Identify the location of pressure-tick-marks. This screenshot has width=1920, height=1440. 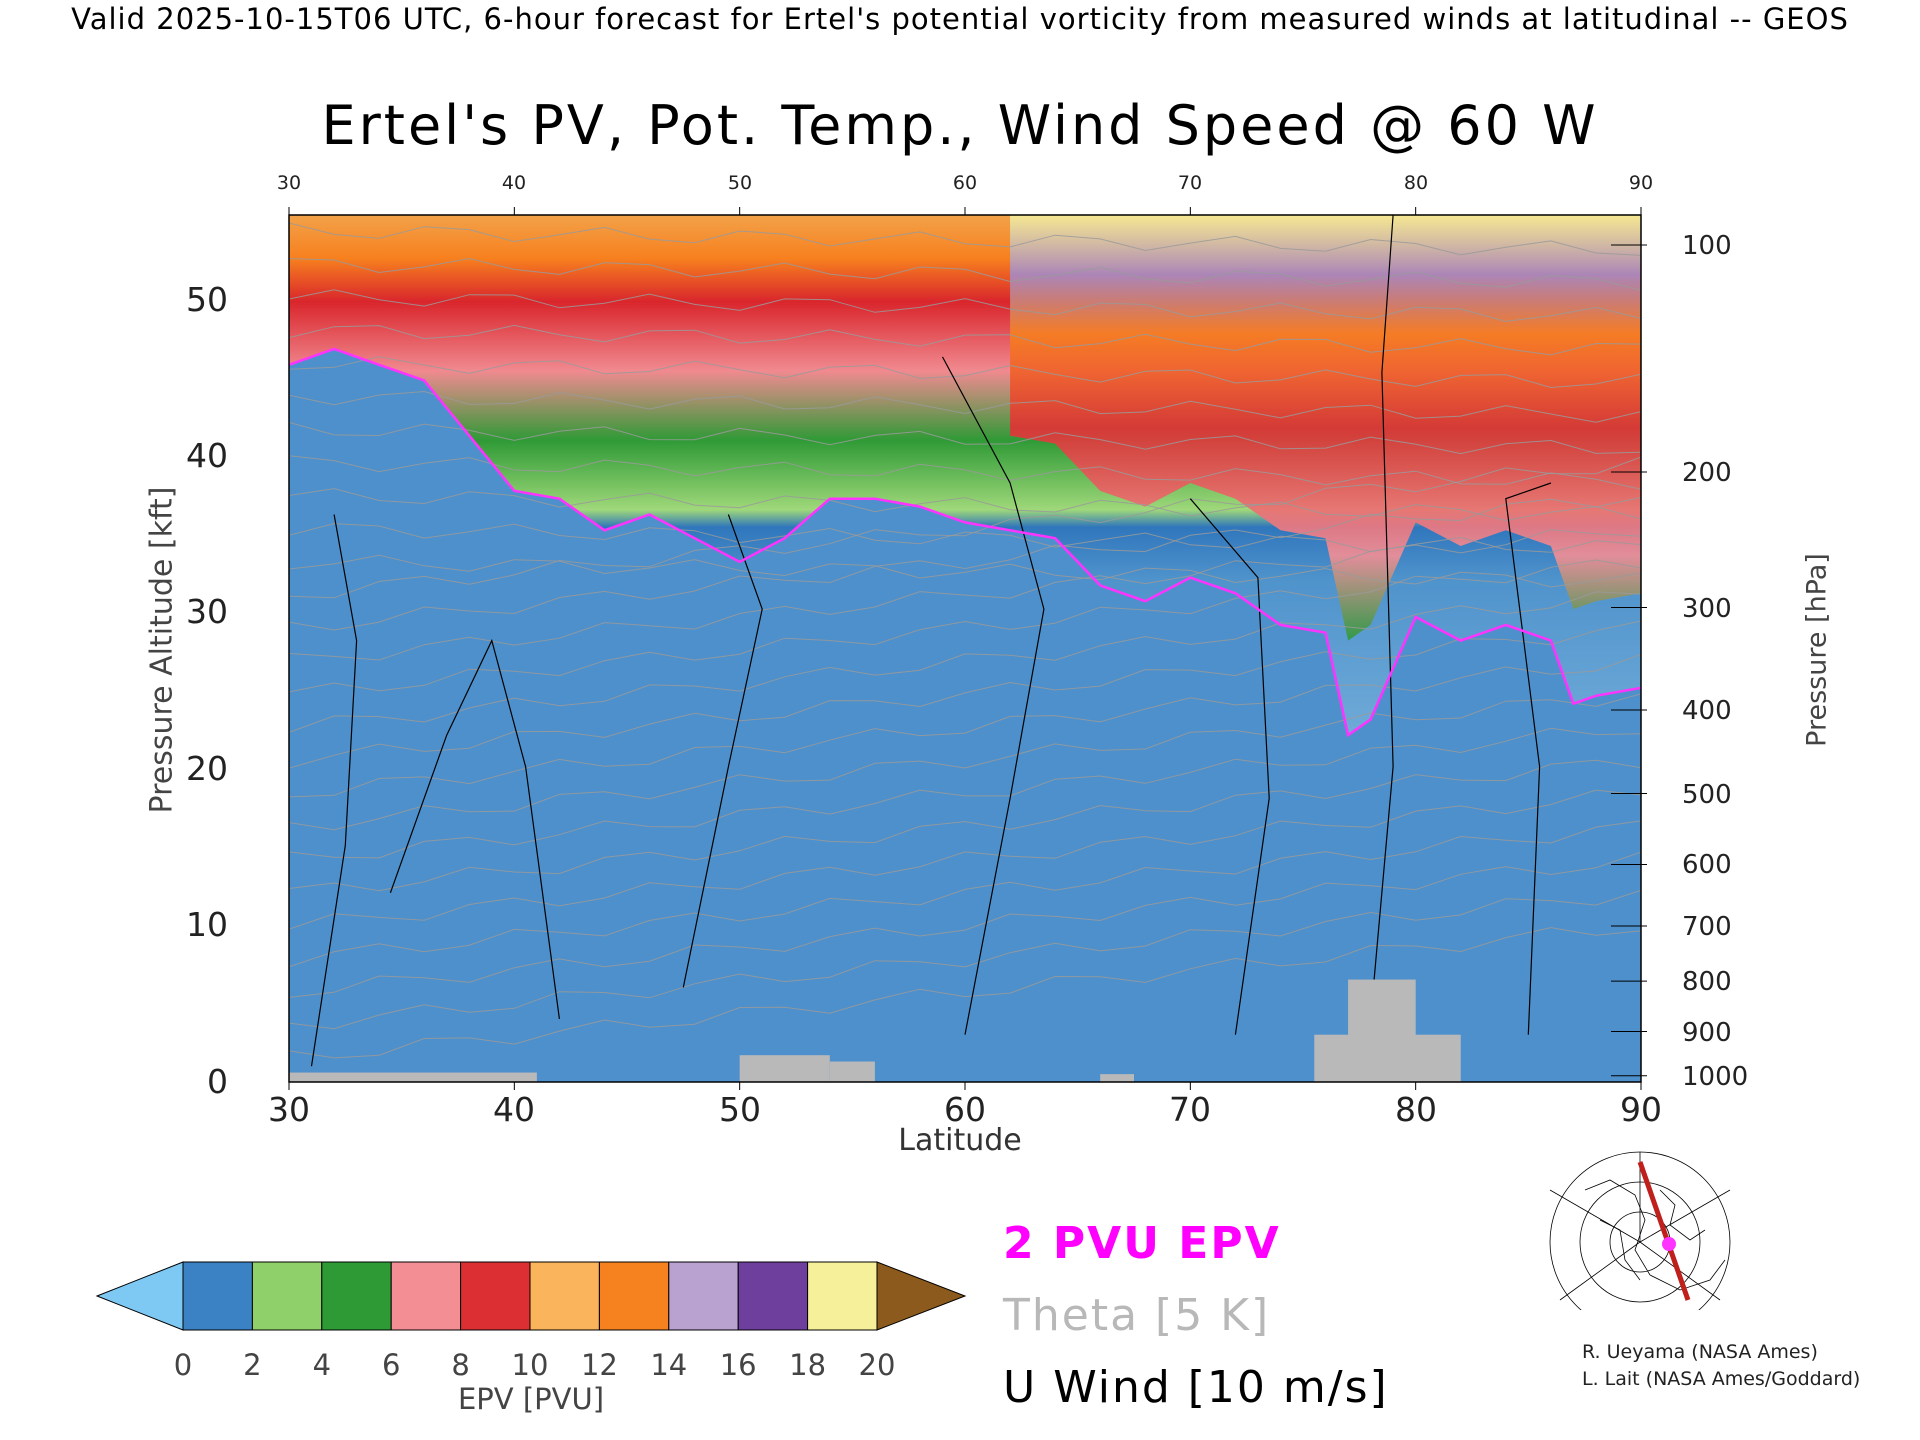
(1629, 660).